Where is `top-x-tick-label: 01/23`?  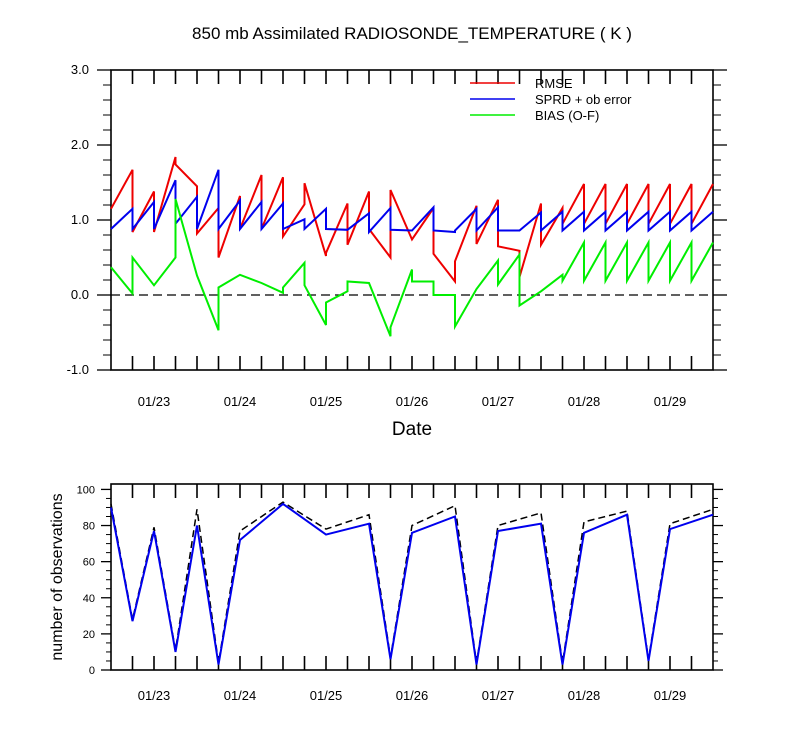
top-x-tick-label: 01/23 is located at coordinates (154, 401).